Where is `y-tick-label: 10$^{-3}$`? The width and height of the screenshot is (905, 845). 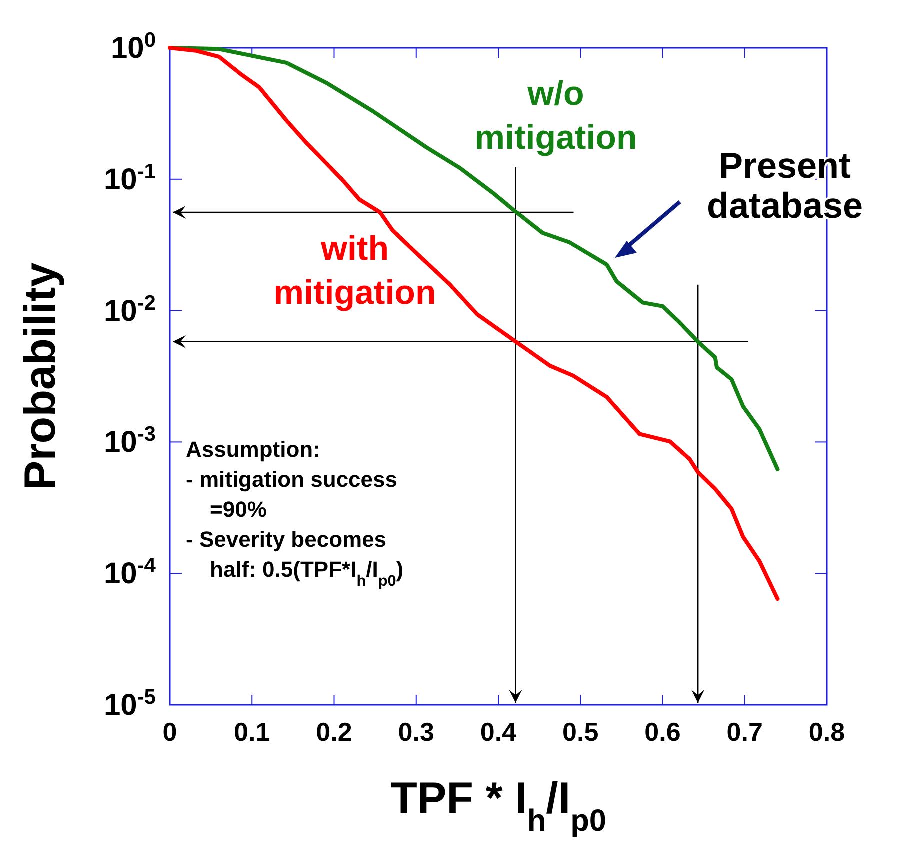 y-tick-label: 10$^{-3}$ is located at coordinates (130, 441).